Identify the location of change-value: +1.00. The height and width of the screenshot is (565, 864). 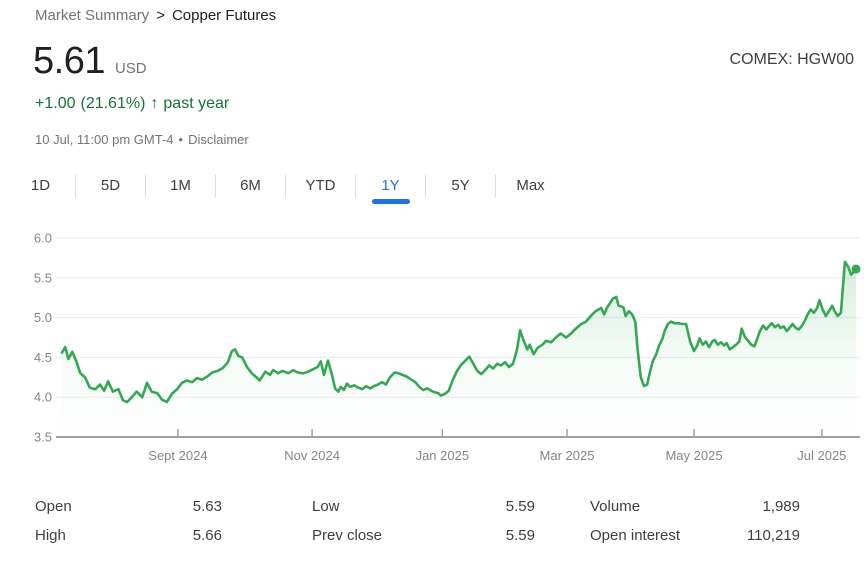
(55, 103).